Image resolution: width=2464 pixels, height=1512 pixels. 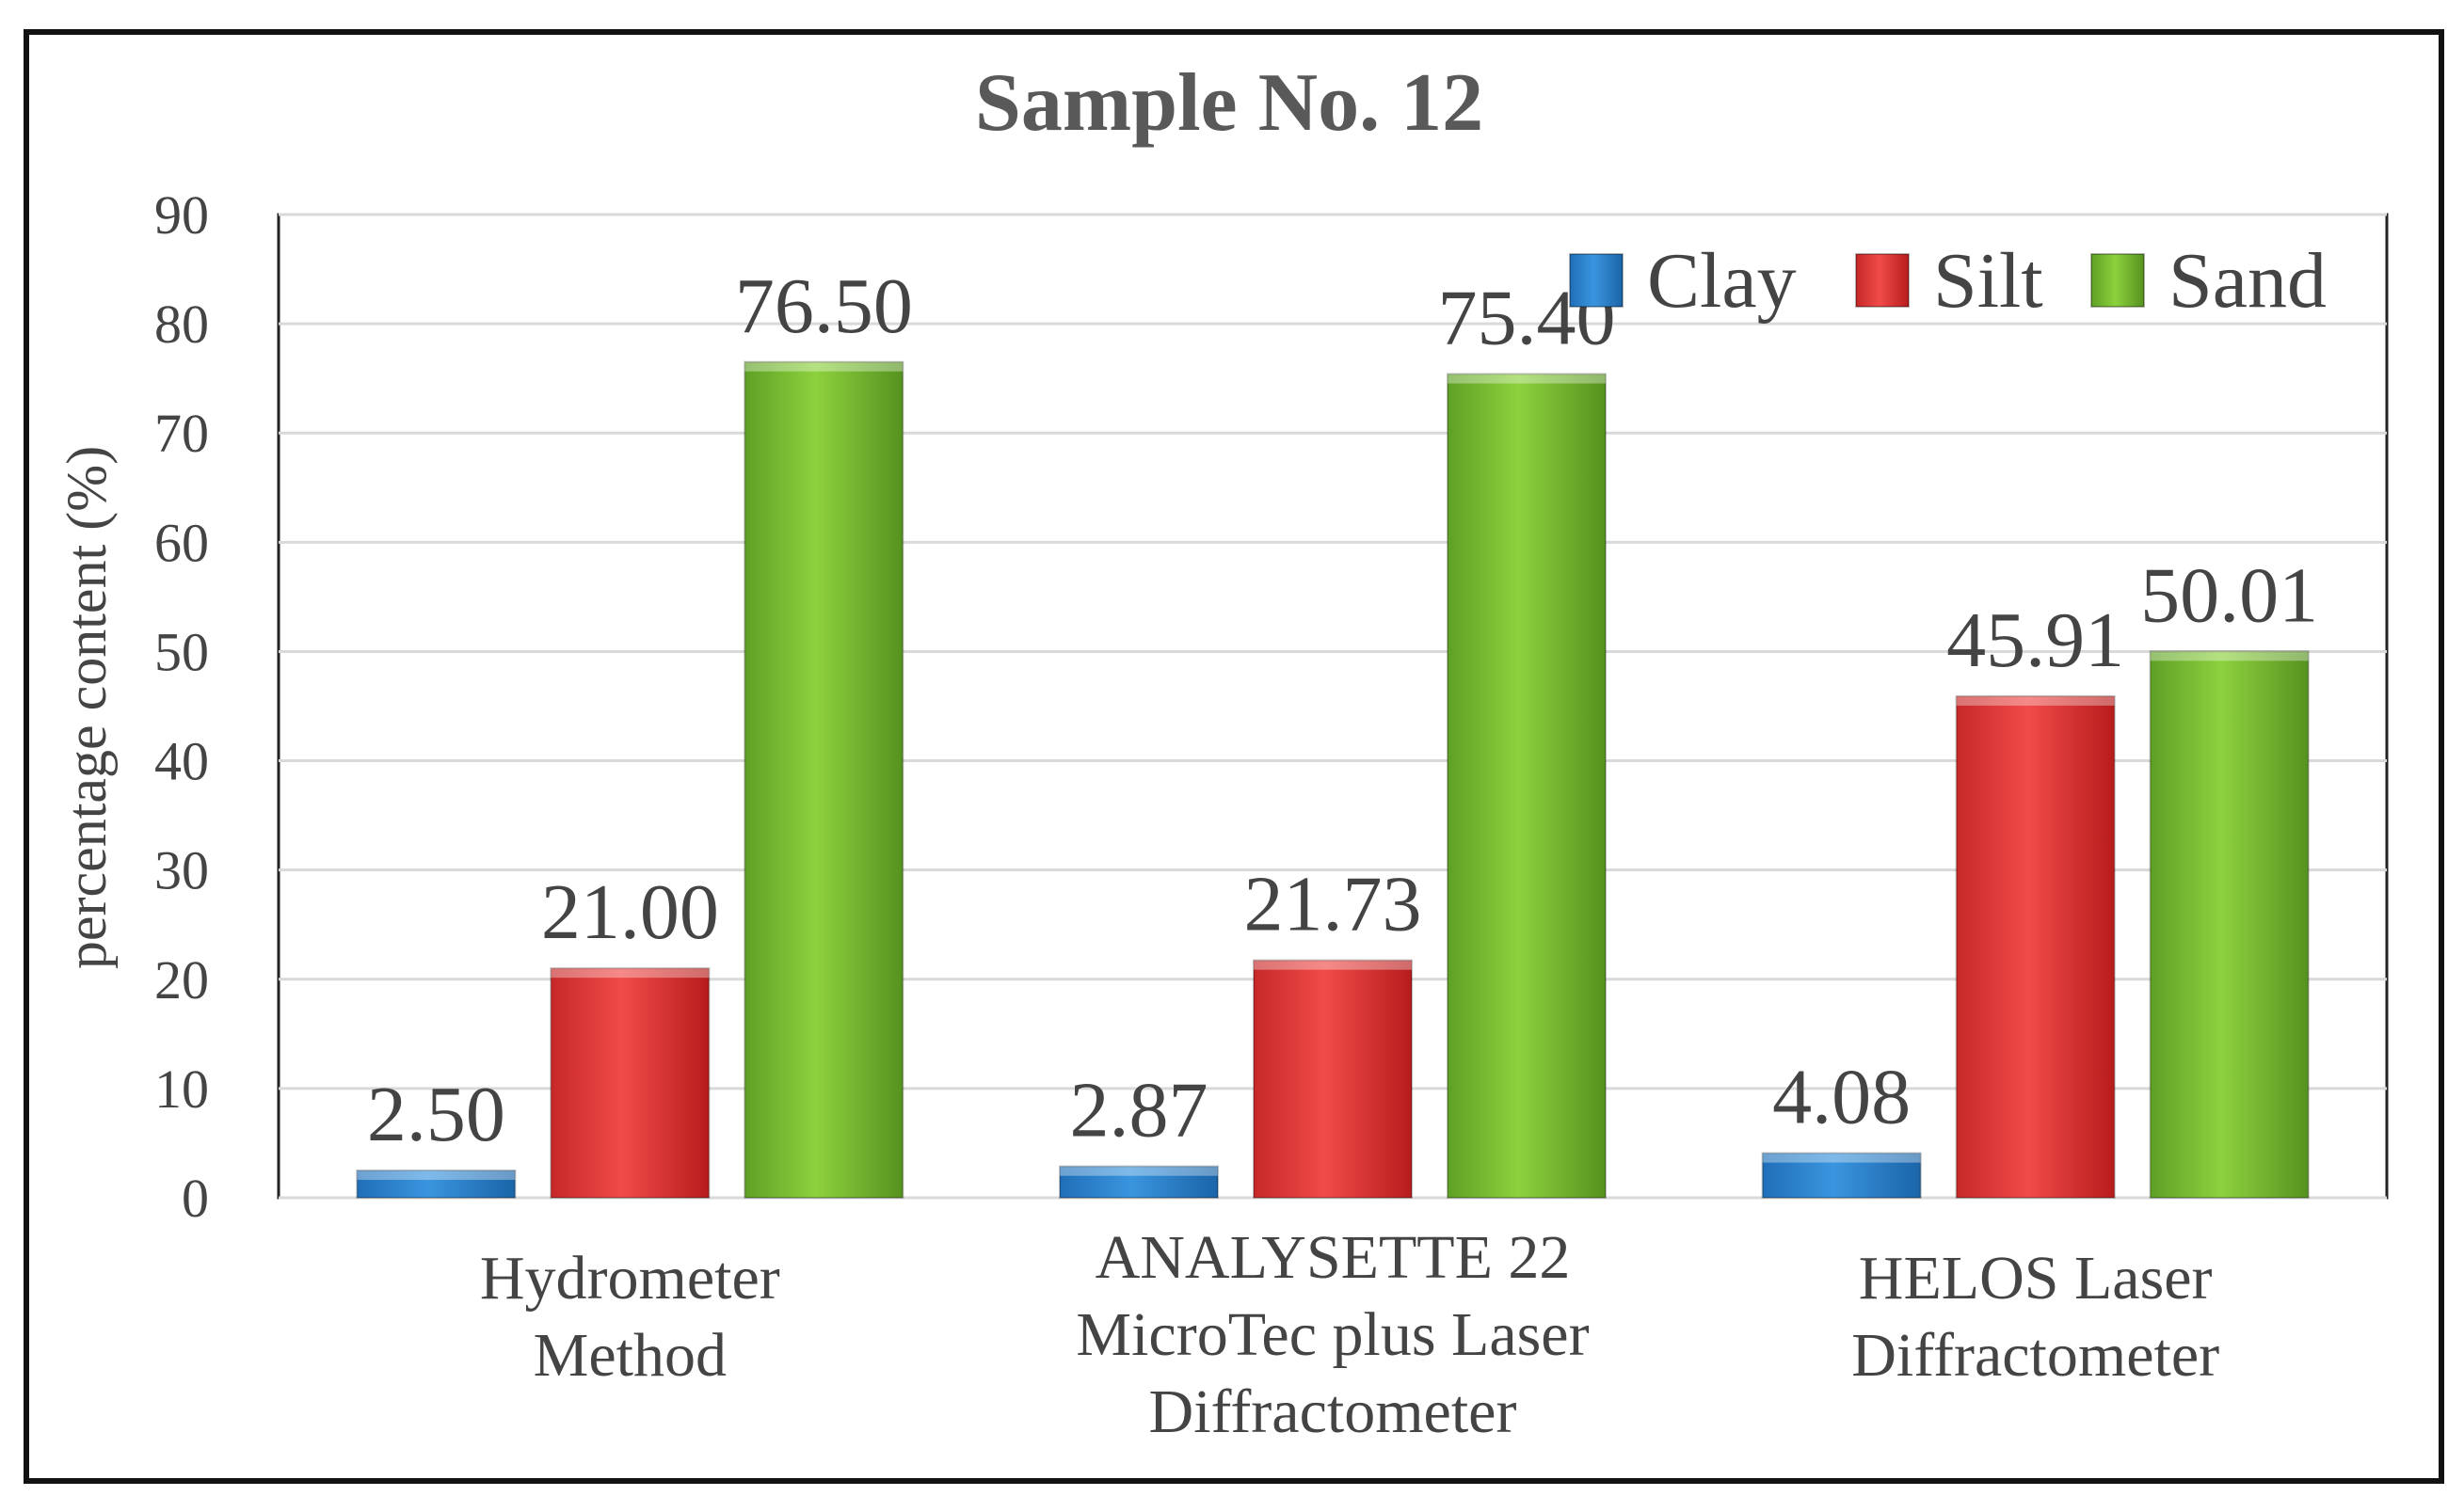 What do you see at coordinates (1722, 281) in the screenshot?
I see `legend-label-clay: Clay` at bounding box center [1722, 281].